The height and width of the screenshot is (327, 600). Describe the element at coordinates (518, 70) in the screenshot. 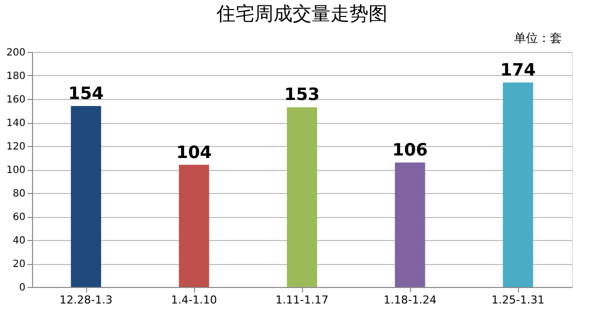

I see `data-label: 174` at that location.